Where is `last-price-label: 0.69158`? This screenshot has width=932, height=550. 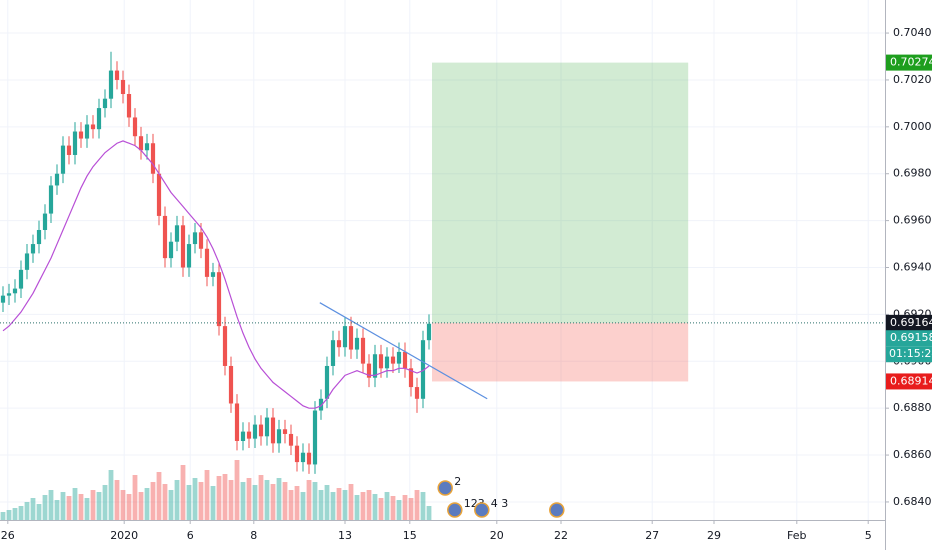 last-price-label: 0.69158 is located at coordinates (911, 337).